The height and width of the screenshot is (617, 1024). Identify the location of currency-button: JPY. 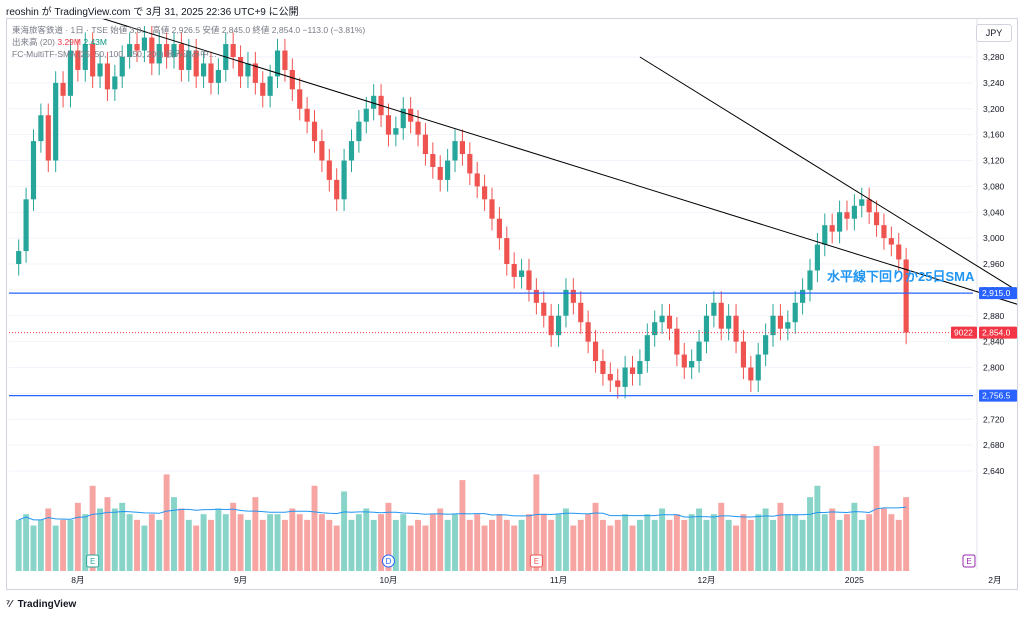
(994, 33).